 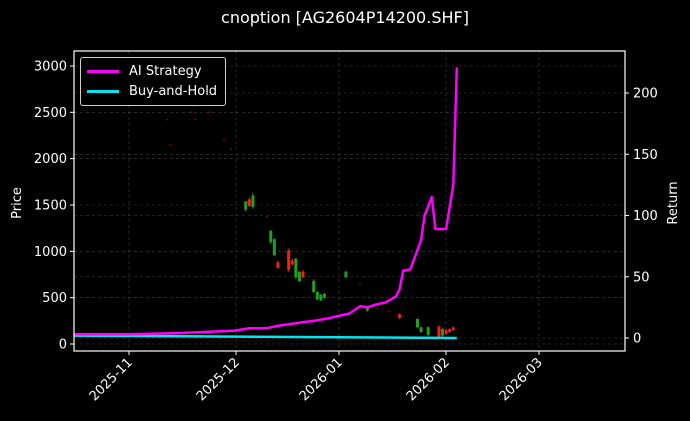 I want to click on left-tick-label: 1000, so click(x=50, y=252).